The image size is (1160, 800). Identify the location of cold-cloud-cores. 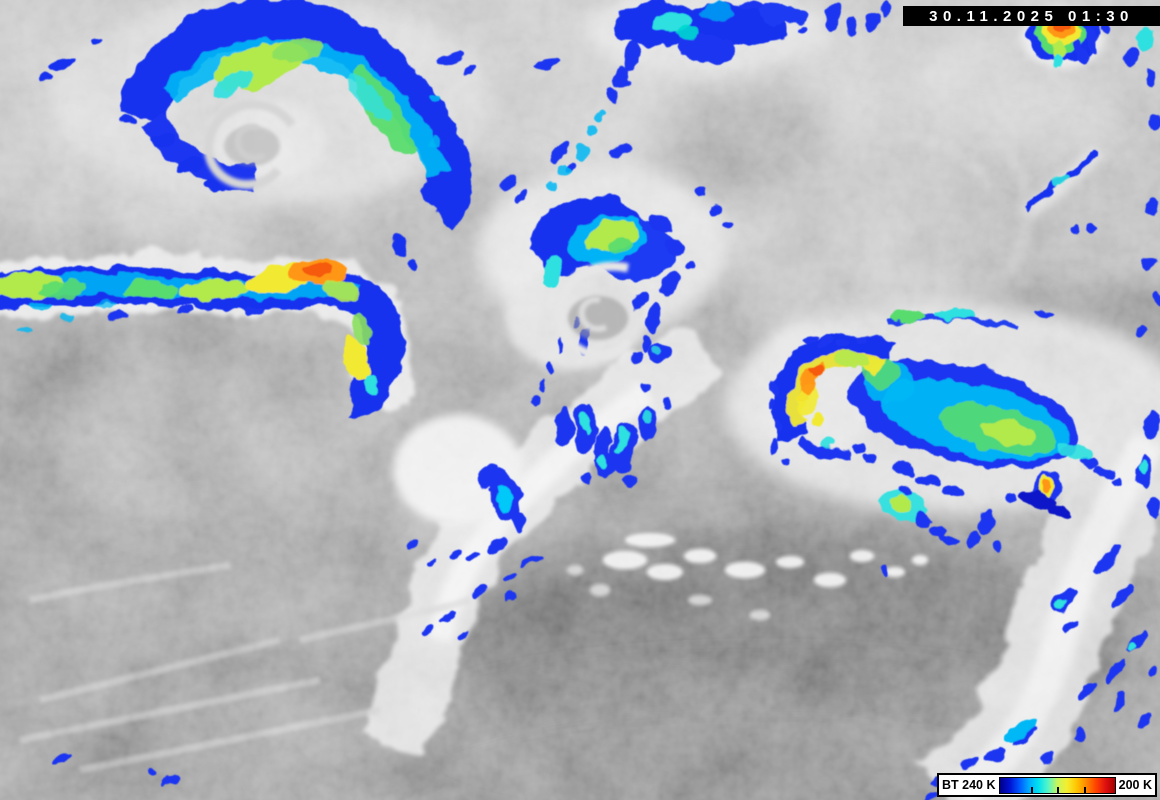
(621, 406).